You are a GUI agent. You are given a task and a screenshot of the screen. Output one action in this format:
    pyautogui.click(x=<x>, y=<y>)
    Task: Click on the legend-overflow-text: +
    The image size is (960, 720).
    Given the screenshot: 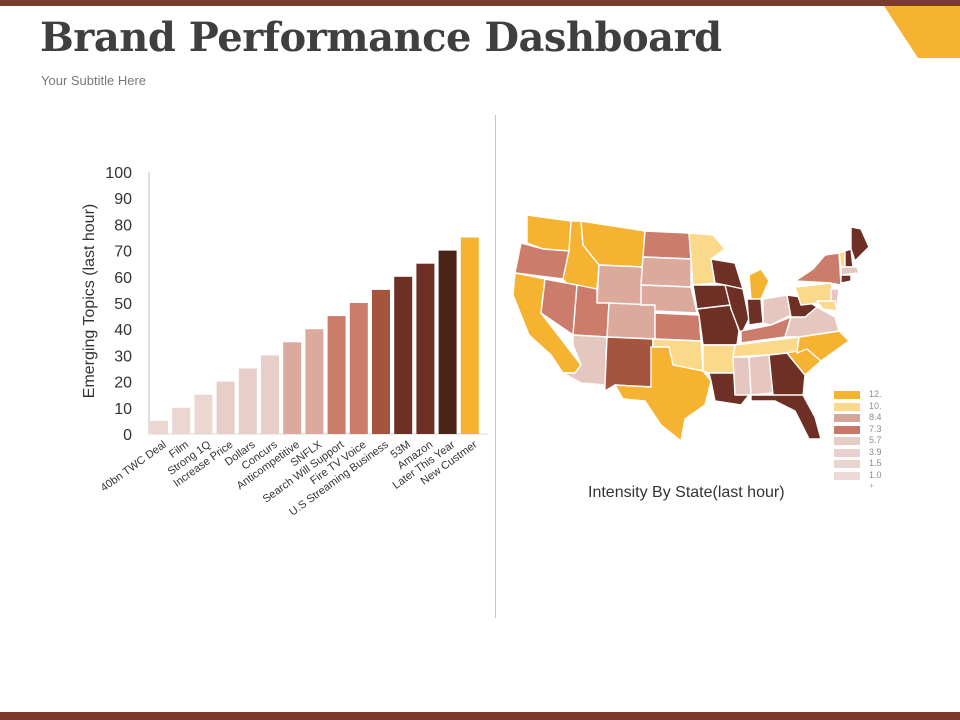 What is the action you would take?
    pyautogui.click(x=864, y=488)
    